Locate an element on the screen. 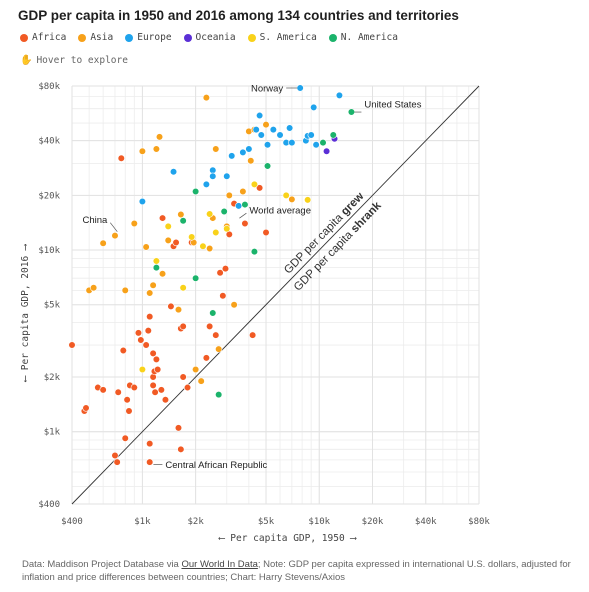 Image resolution: width=589 pixels, height=592 pixels. data-point-oceania is located at coordinates (326, 151).